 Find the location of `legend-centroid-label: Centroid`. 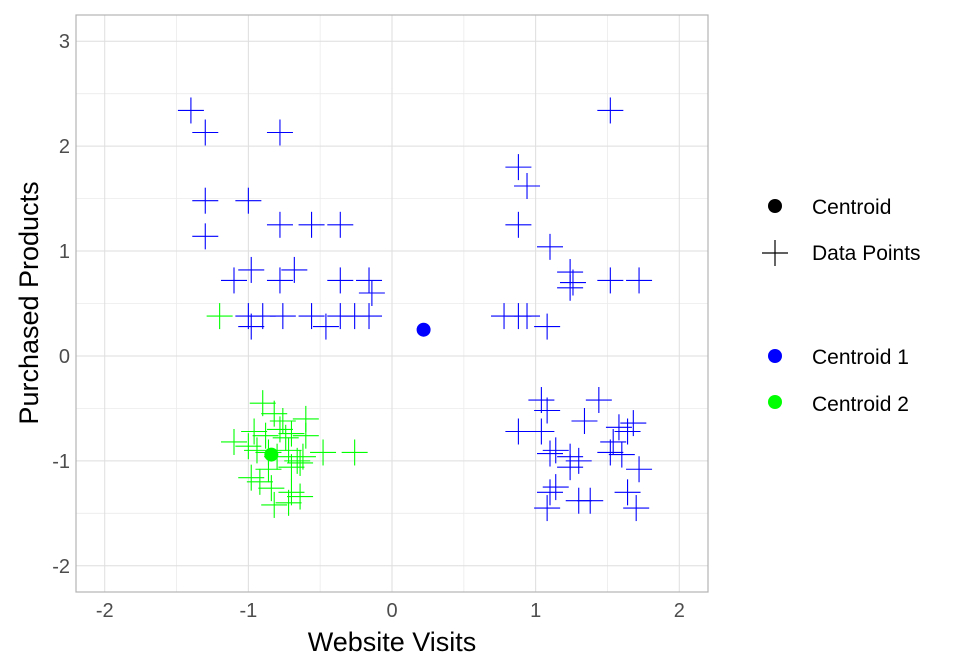

legend-centroid-label: Centroid is located at coordinates (851, 207).